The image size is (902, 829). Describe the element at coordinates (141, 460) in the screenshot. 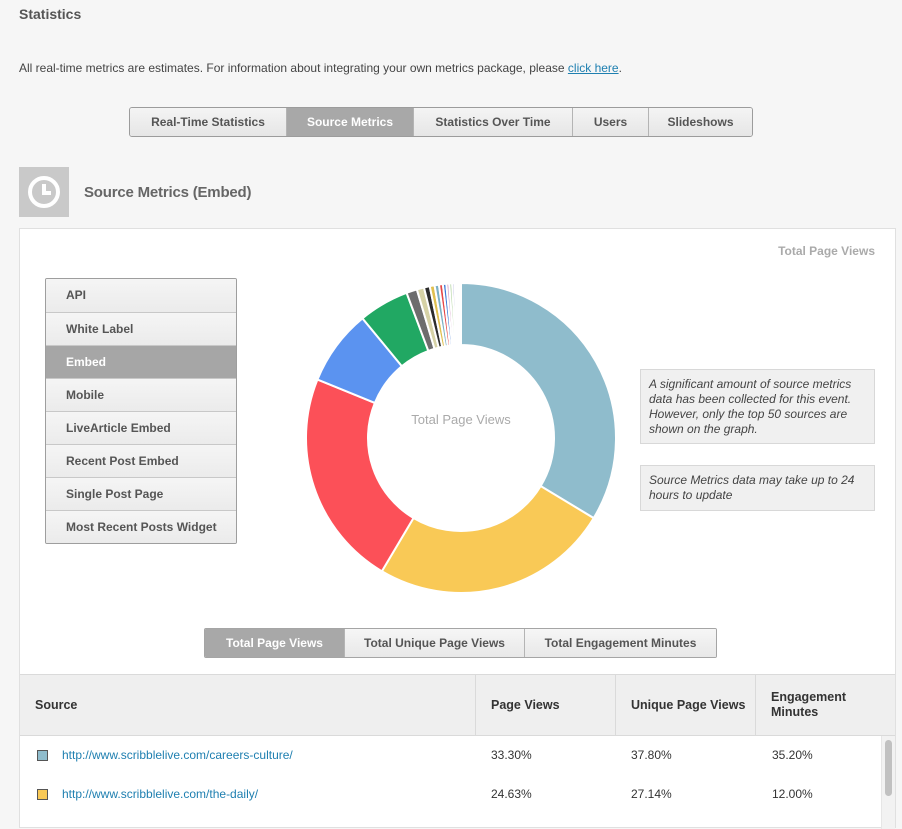

I see `menu-item-recent-post-embed: Recent Post Embed` at that location.